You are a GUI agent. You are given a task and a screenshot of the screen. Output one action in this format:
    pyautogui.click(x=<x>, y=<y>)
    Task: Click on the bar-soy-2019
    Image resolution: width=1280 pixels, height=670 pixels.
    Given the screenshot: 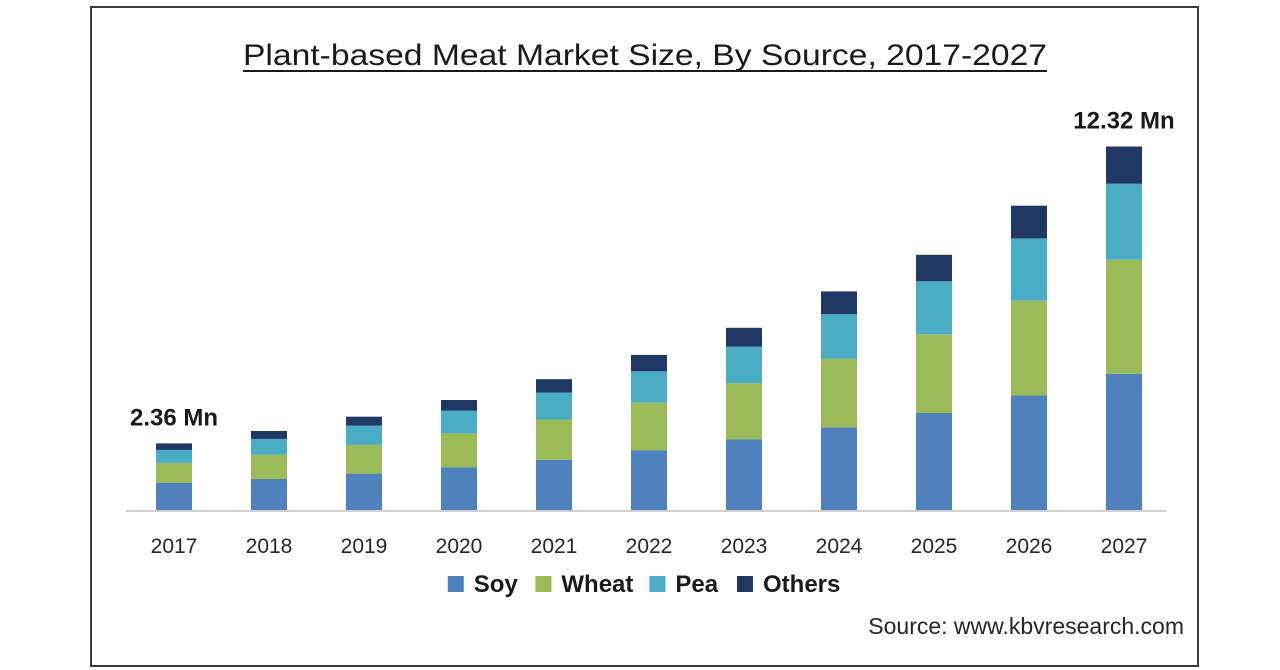 What is the action you would take?
    pyautogui.click(x=364, y=491)
    